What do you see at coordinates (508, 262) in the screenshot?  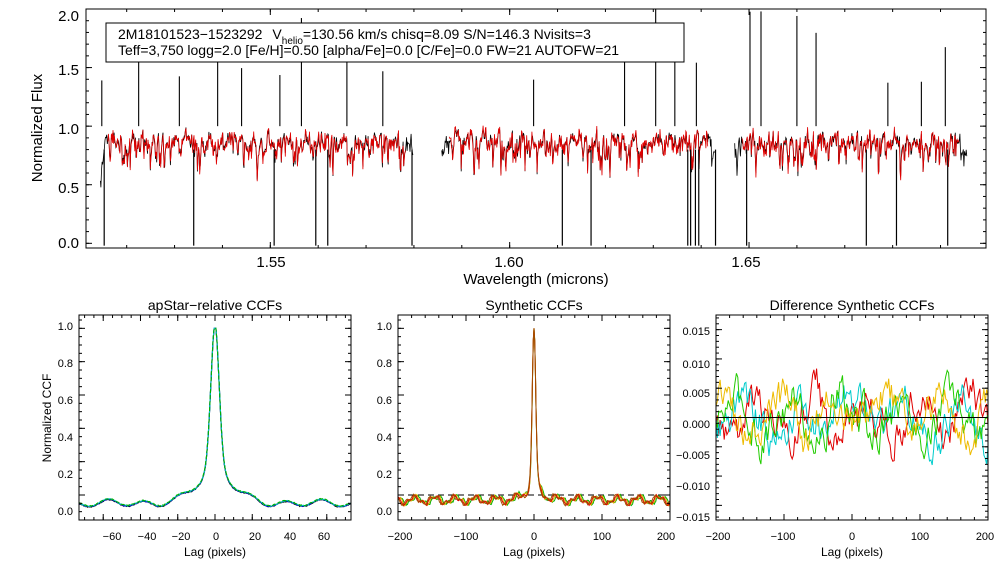 I see `spectrum-xtick-label-1.60: 1.60` at bounding box center [508, 262].